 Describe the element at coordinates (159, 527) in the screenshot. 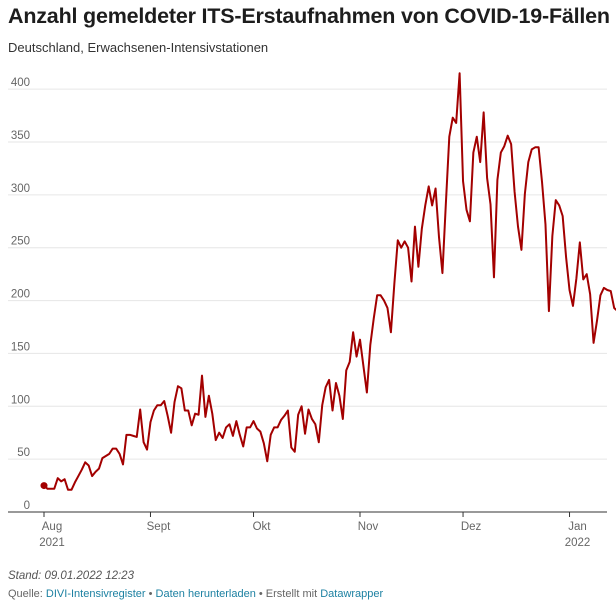

I see `x-tick-label: Sept` at that location.